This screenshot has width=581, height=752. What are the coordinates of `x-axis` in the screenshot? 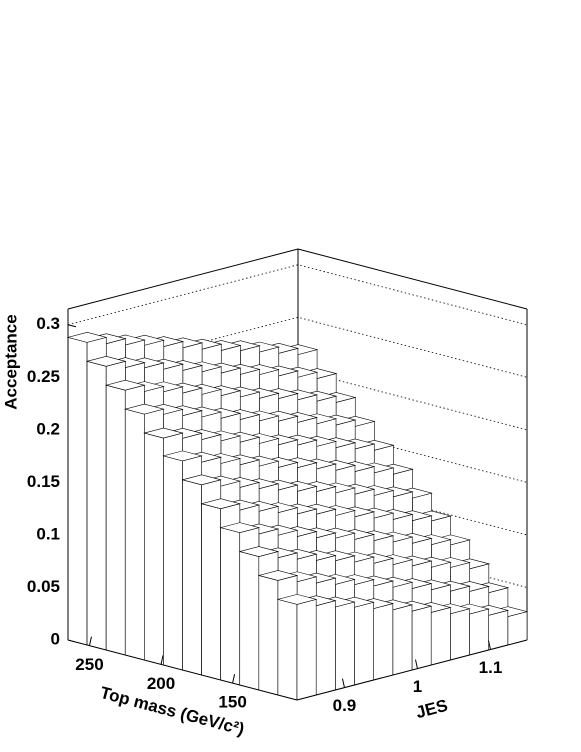 It's located at (182, 670).